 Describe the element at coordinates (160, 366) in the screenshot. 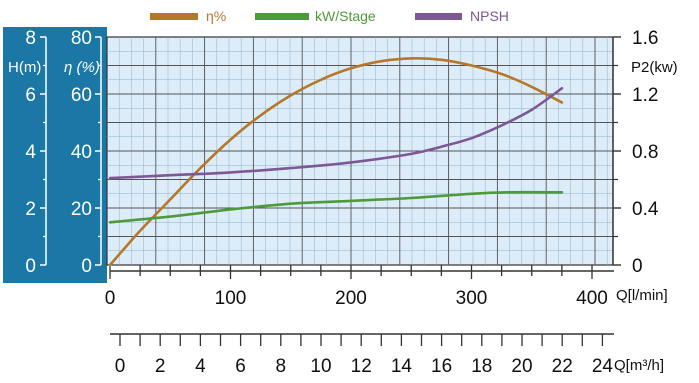

I see `flow-m3h-tick-label: 2` at that location.